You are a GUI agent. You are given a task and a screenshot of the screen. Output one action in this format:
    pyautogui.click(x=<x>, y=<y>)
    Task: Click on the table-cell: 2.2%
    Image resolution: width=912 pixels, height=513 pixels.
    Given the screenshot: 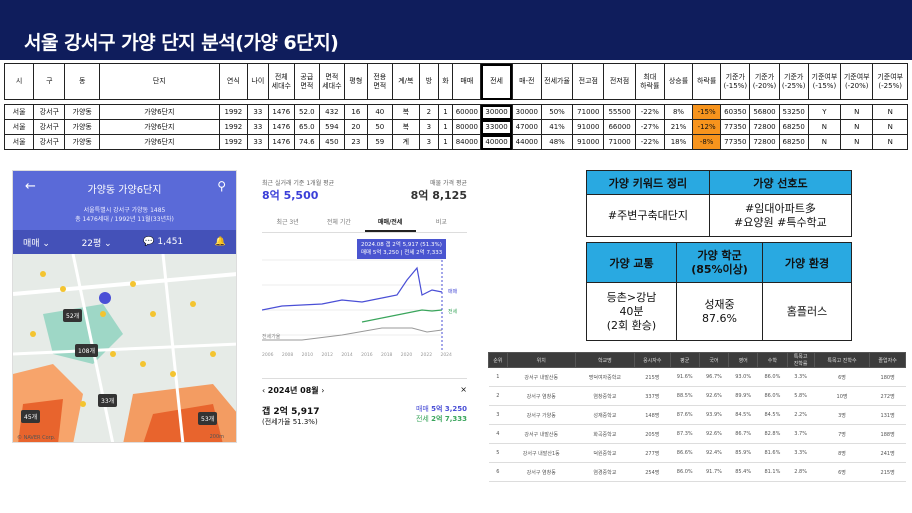 What is the action you would take?
    pyautogui.click(x=801, y=415)
    